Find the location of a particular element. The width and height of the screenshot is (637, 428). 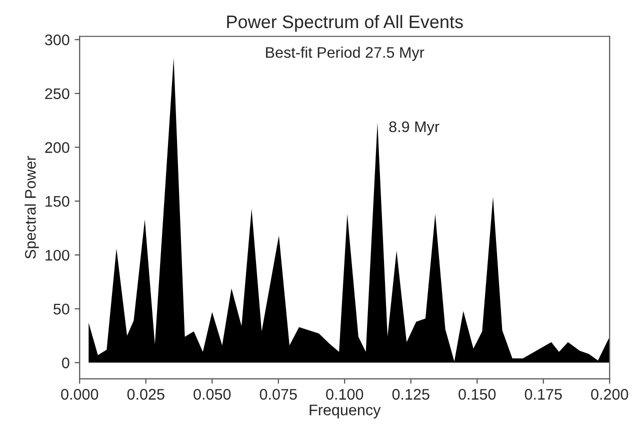

y-tick-label: 50 is located at coordinates (62, 309).